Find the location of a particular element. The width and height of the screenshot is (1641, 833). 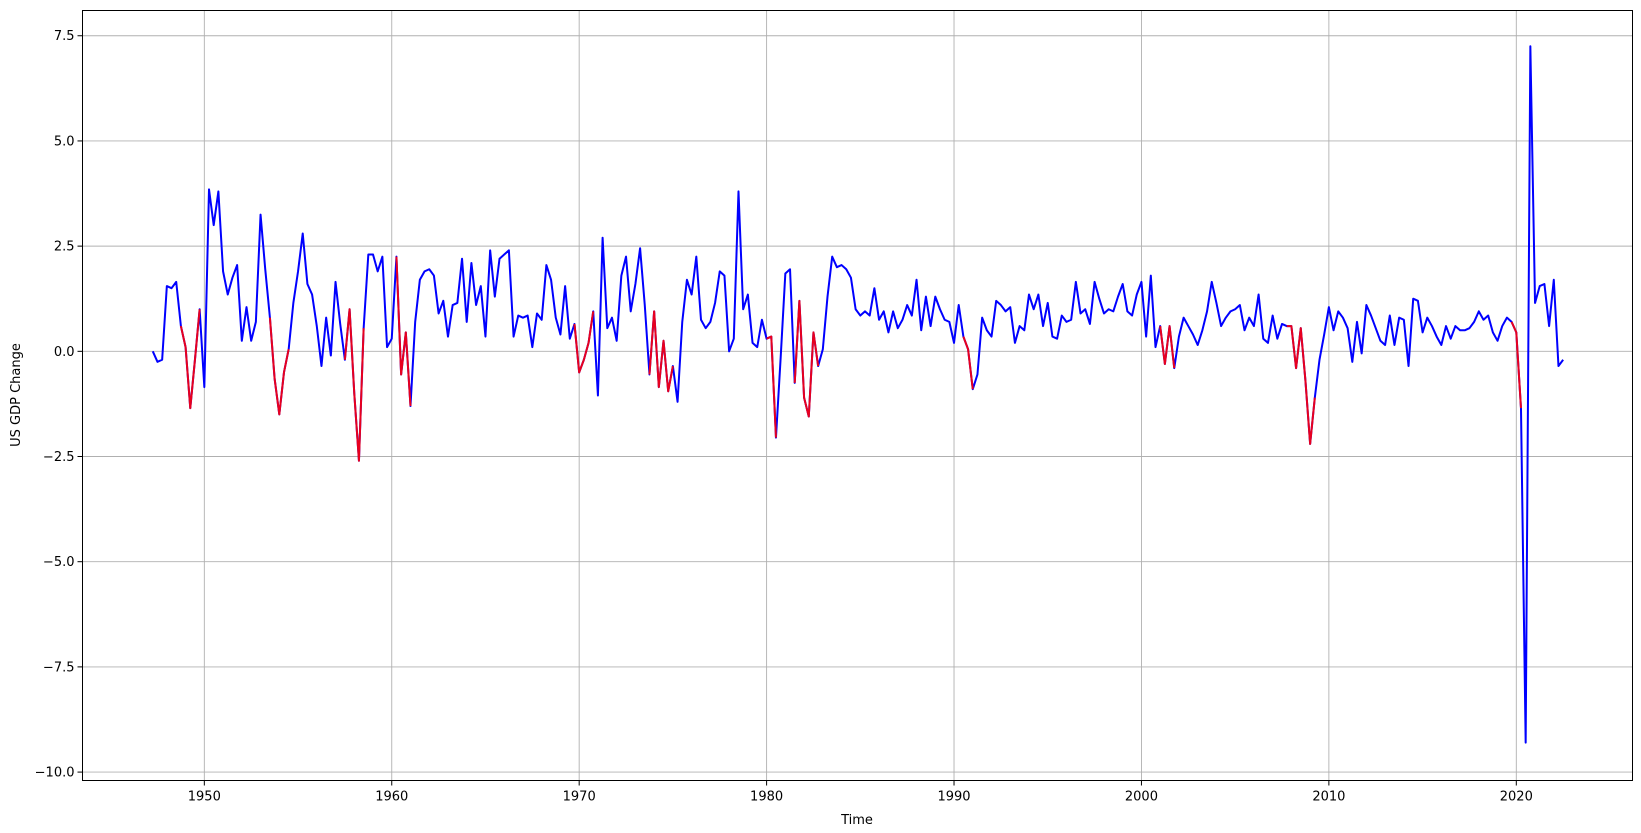

x-tick-label: 1960 is located at coordinates (391, 797).